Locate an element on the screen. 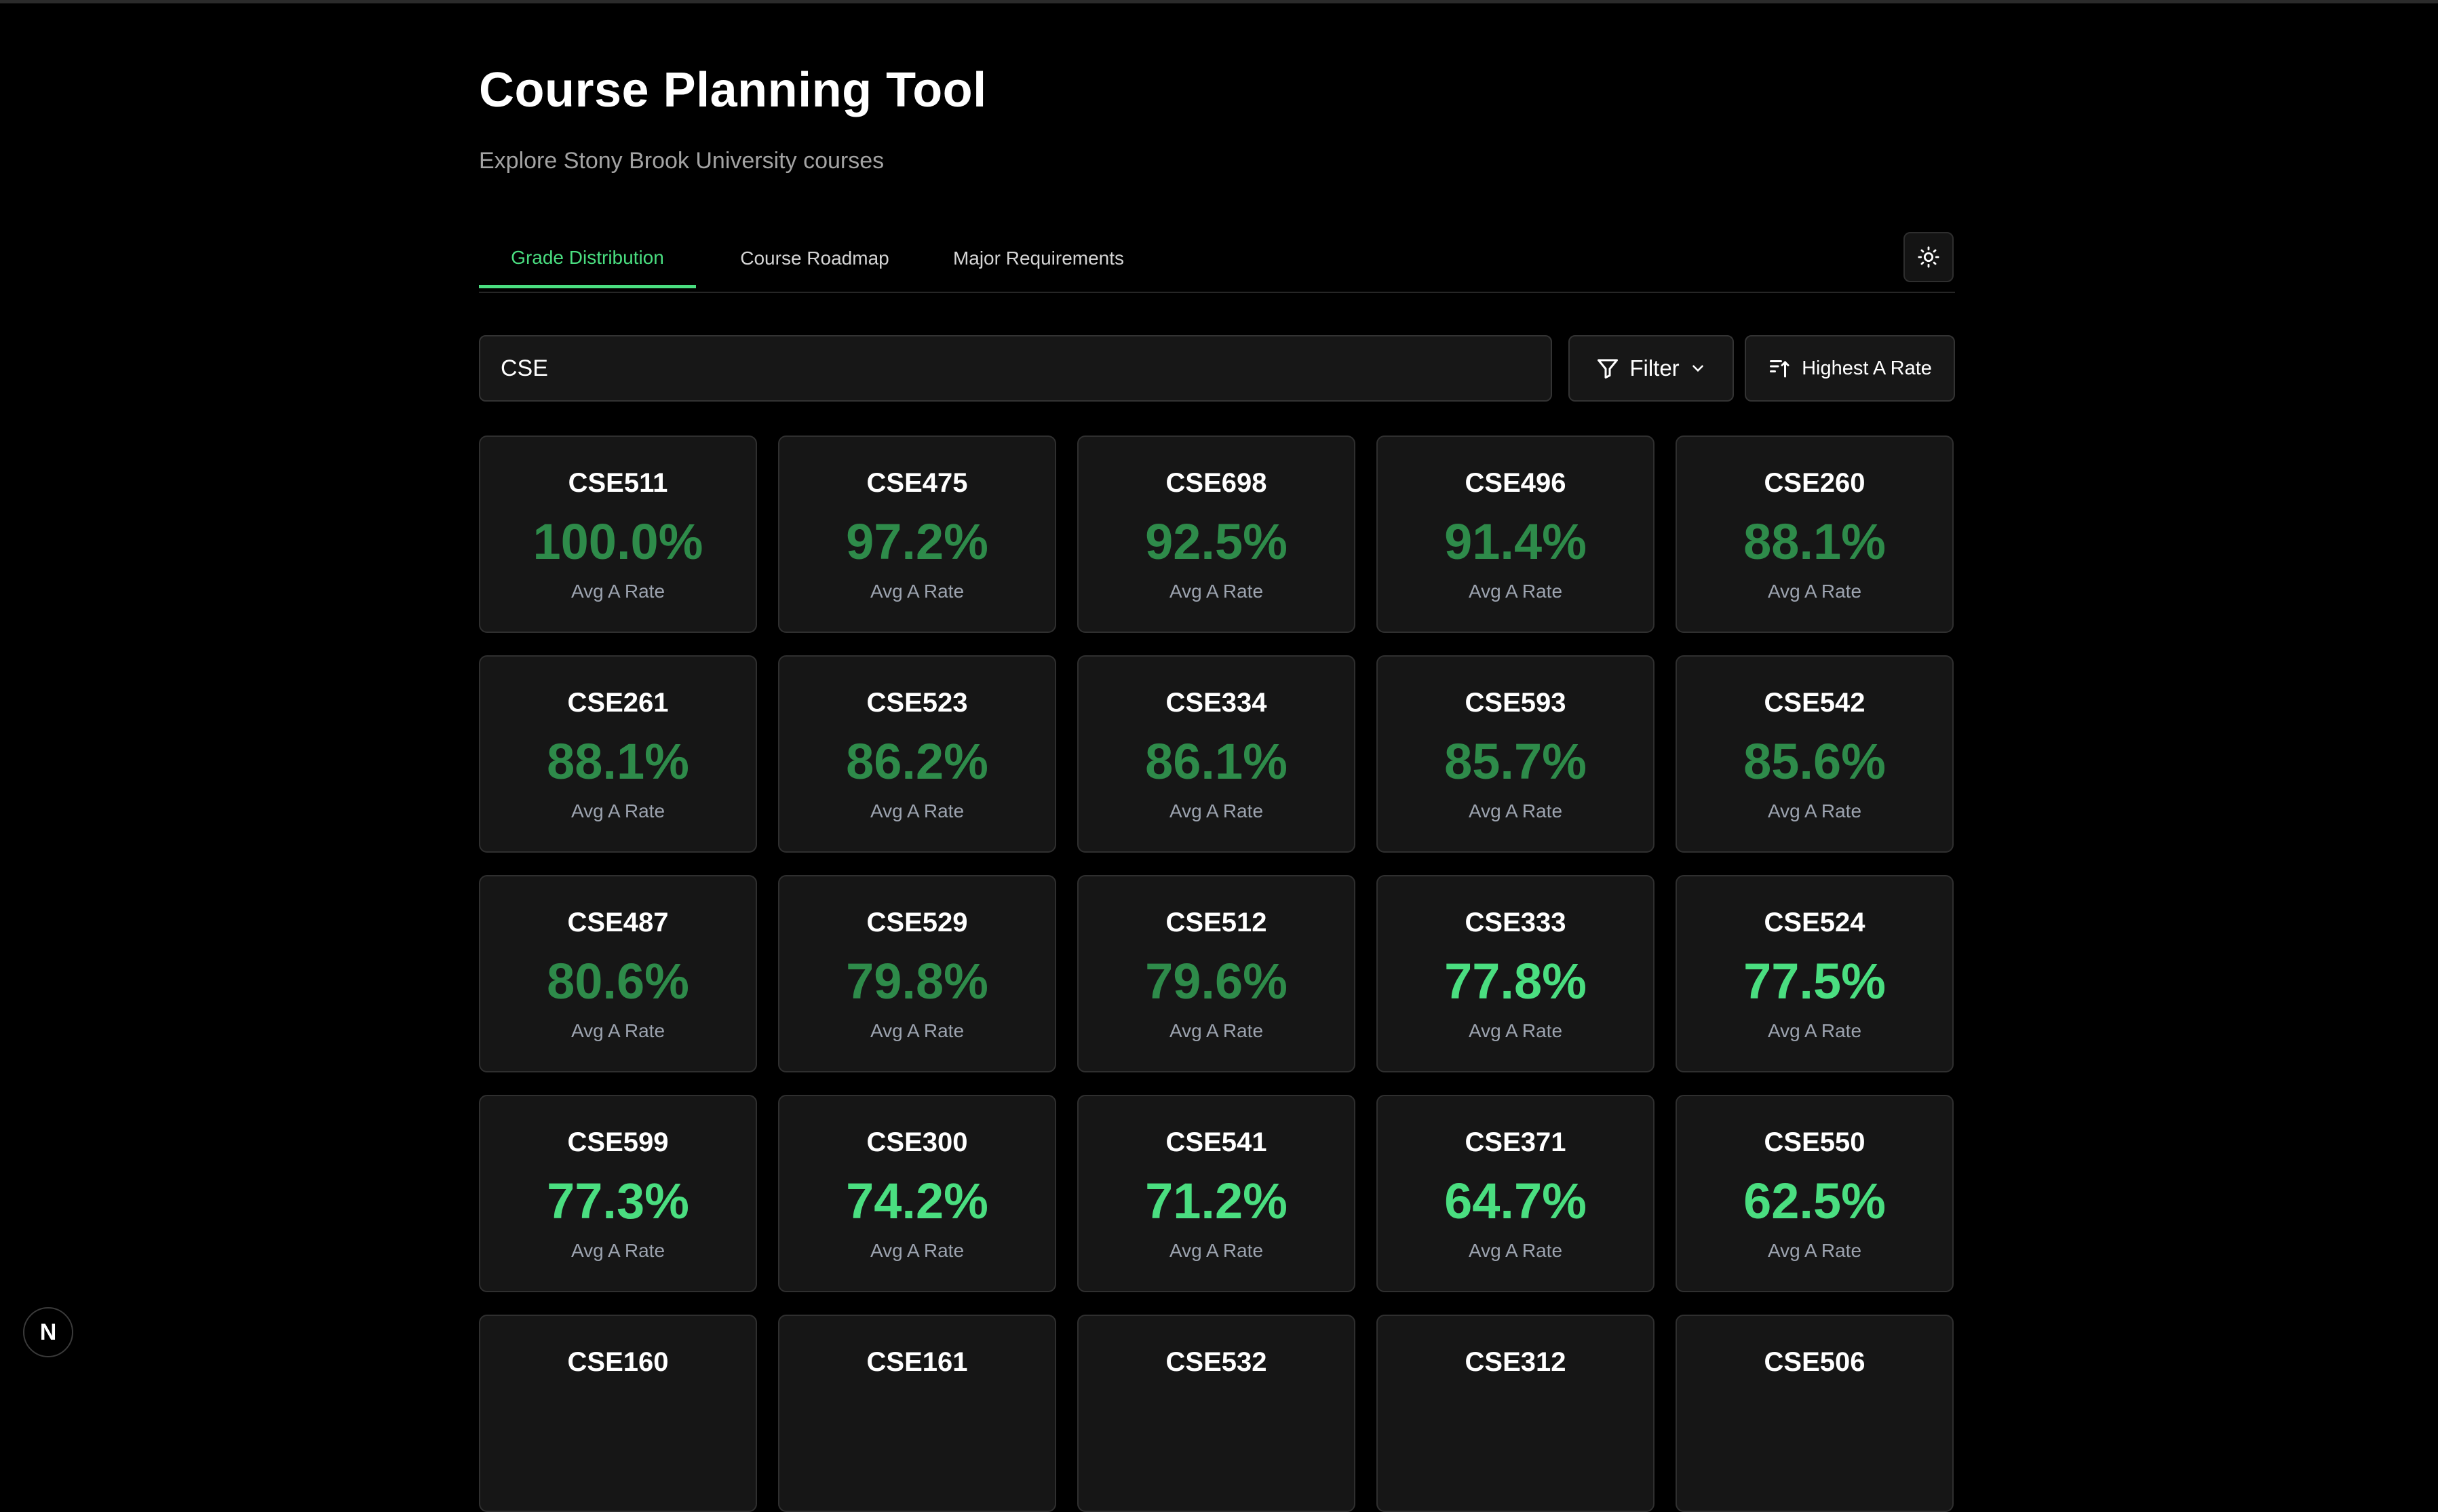 The height and width of the screenshot is (1512, 2438). course-code: CSE260 is located at coordinates (1814, 483).